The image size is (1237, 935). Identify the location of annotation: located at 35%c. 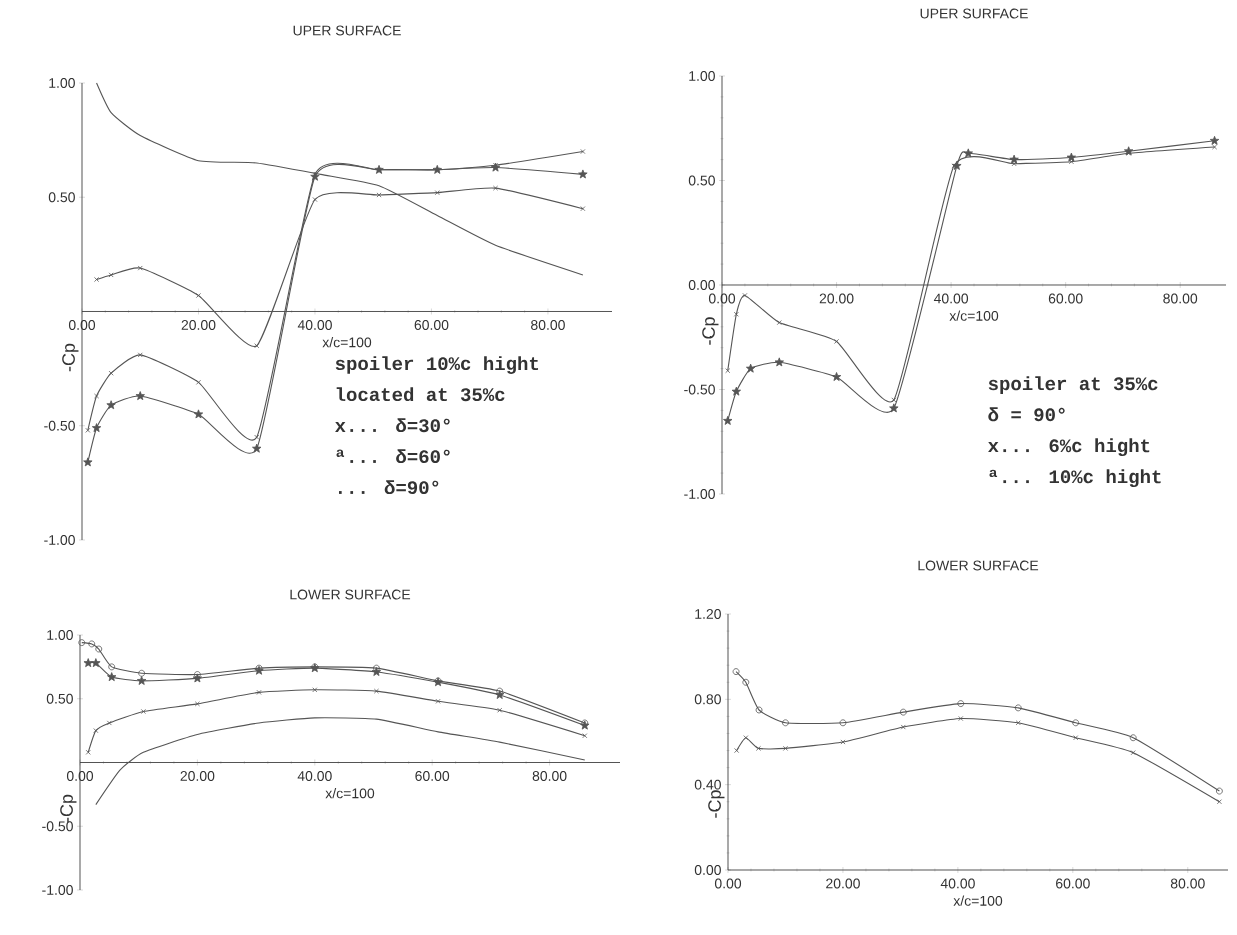
(420, 394).